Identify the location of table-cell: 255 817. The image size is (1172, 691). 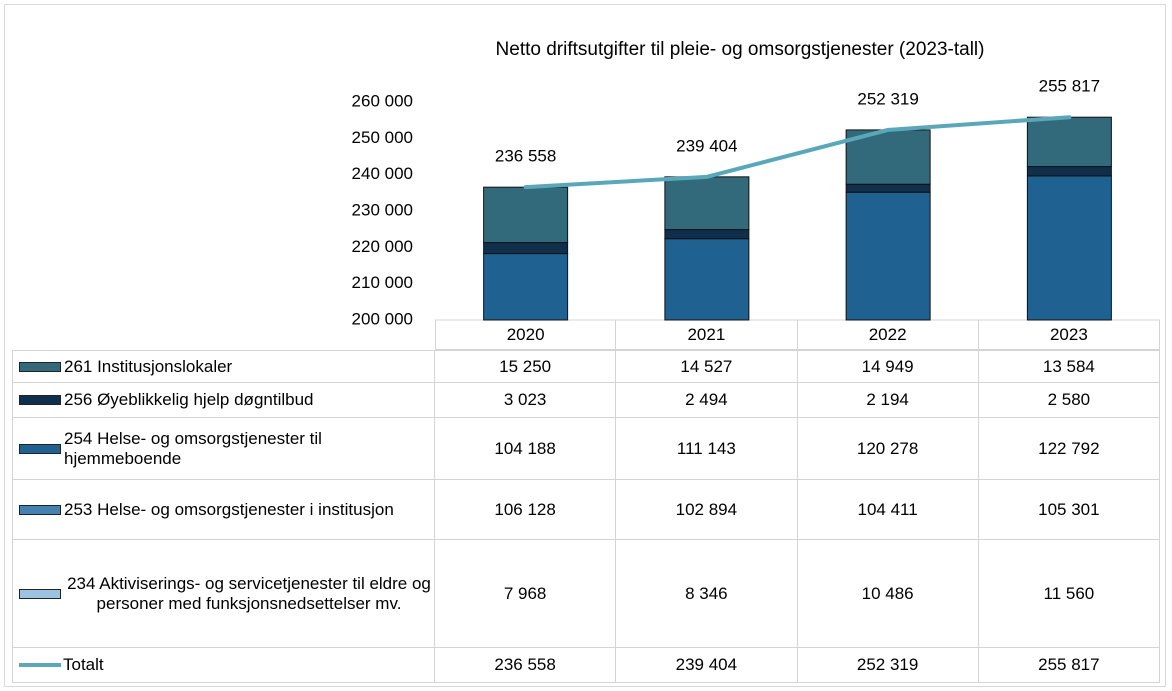
(1069, 665).